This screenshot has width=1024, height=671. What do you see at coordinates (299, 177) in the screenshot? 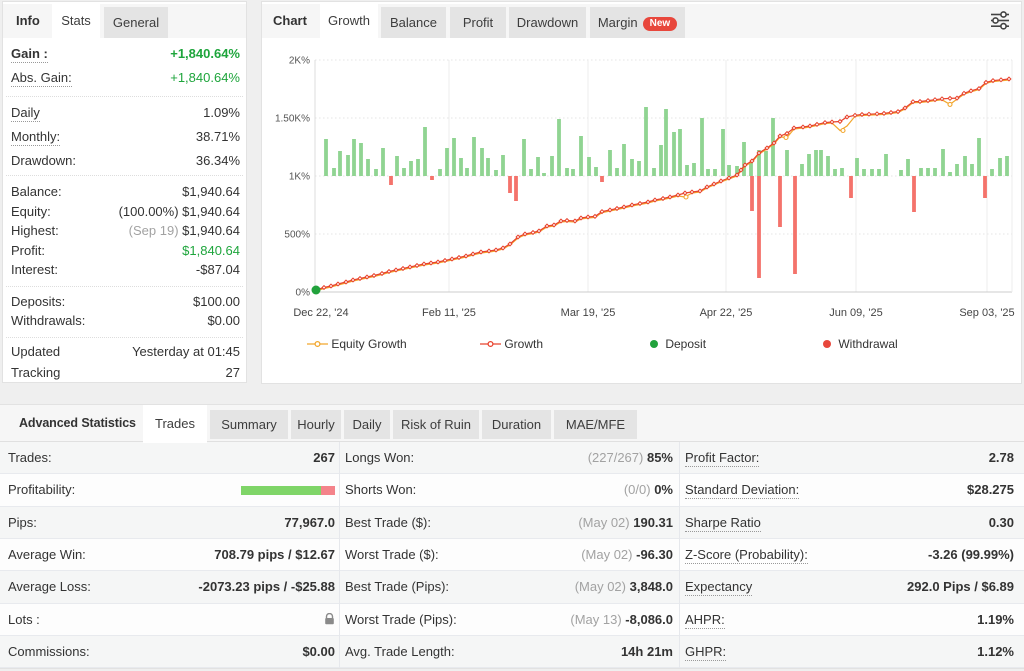
I see `svg-text: 1K%` at bounding box center [299, 177].